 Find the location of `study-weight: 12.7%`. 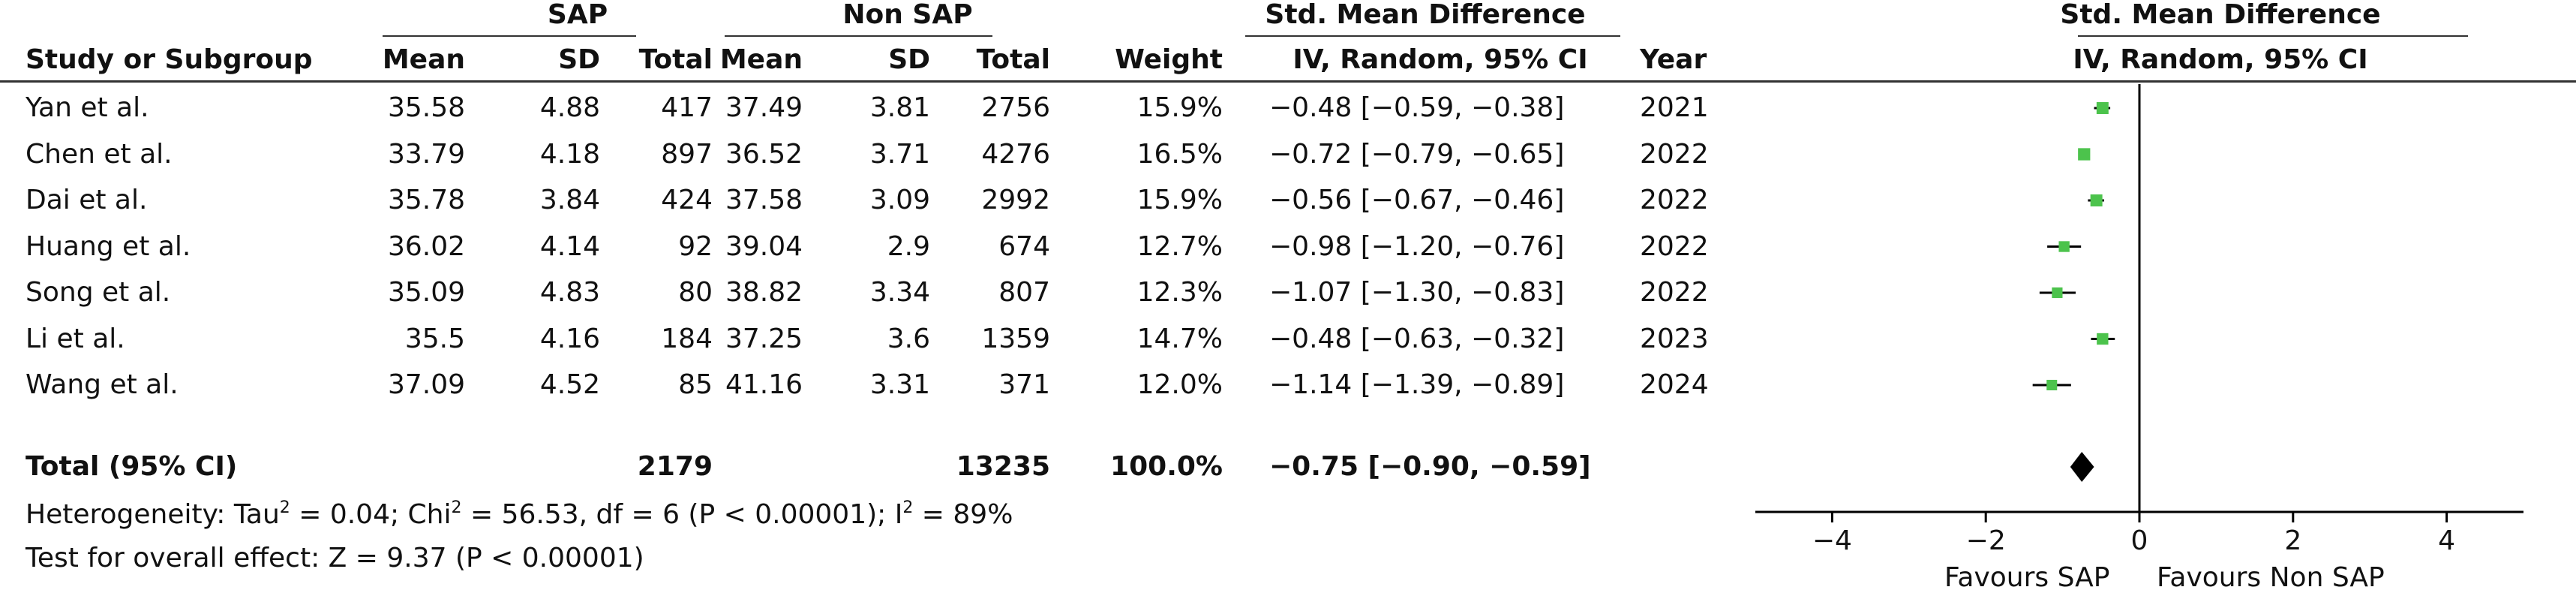

study-weight: 12.7% is located at coordinates (1179, 246).